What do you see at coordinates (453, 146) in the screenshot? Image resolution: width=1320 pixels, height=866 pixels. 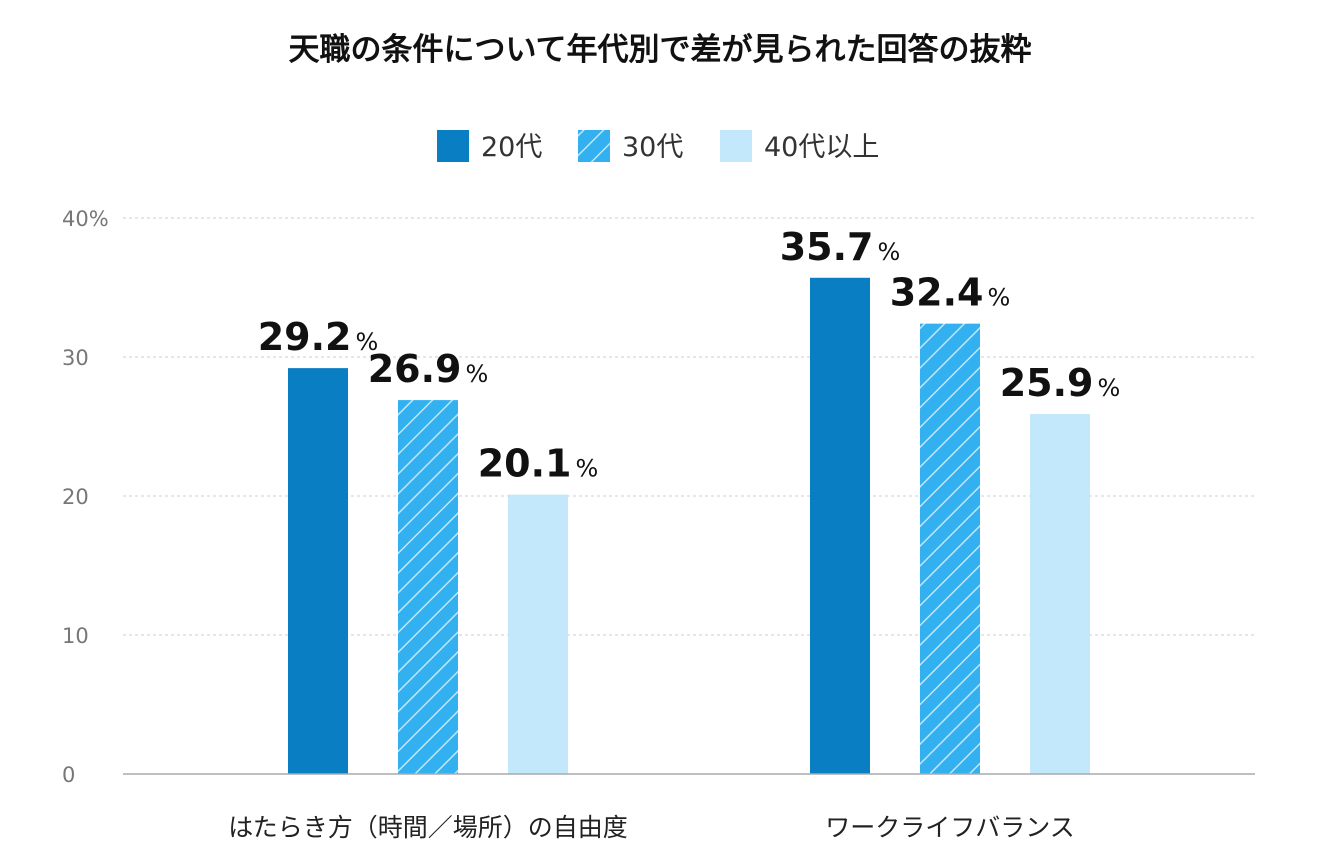 I see `legend-swatch-20s` at bounding box center [453, 146].